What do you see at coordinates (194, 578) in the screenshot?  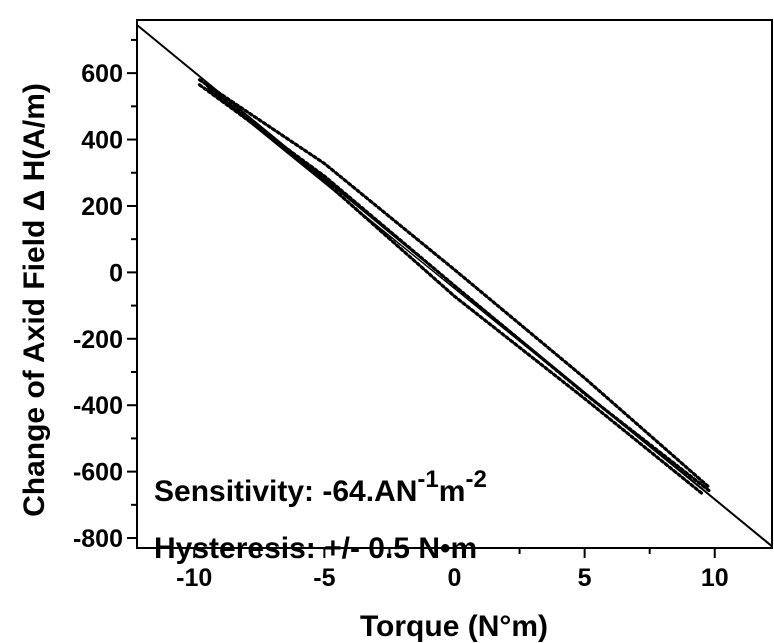 I see `x-tick-label: -10` at bounding box center [194, 578].